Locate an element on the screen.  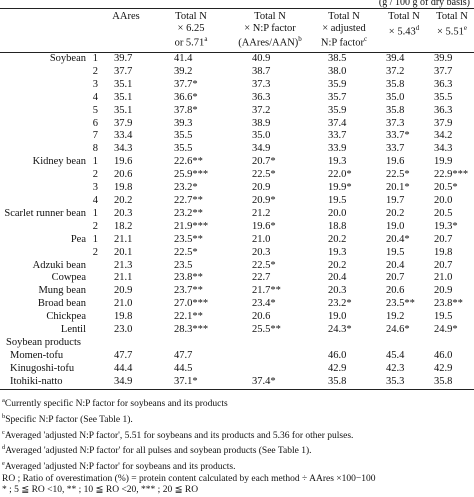
value-cell: 22.7** is located at coordinates (188, 200).